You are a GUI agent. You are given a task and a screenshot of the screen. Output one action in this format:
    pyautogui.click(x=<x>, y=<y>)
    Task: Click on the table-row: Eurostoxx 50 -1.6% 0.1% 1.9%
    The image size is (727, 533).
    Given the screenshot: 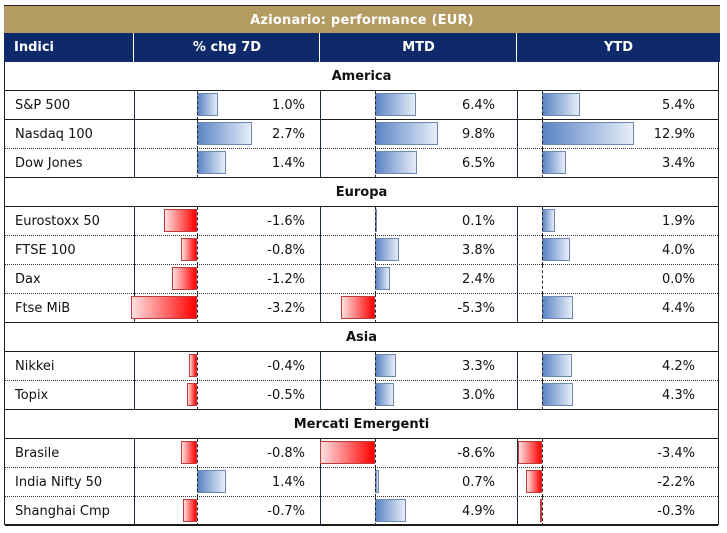 What is the action you would take?
    pyautogui.click(x=361, y=221)
    